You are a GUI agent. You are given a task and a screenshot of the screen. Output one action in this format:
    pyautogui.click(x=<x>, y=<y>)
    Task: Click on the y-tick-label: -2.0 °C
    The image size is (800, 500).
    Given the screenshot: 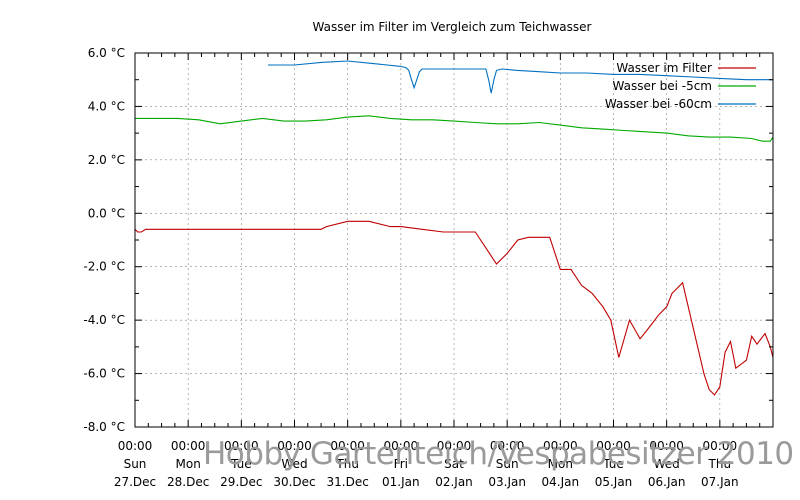 What is the action you would take?
    pyautogui.click(x=104, y=267)
    